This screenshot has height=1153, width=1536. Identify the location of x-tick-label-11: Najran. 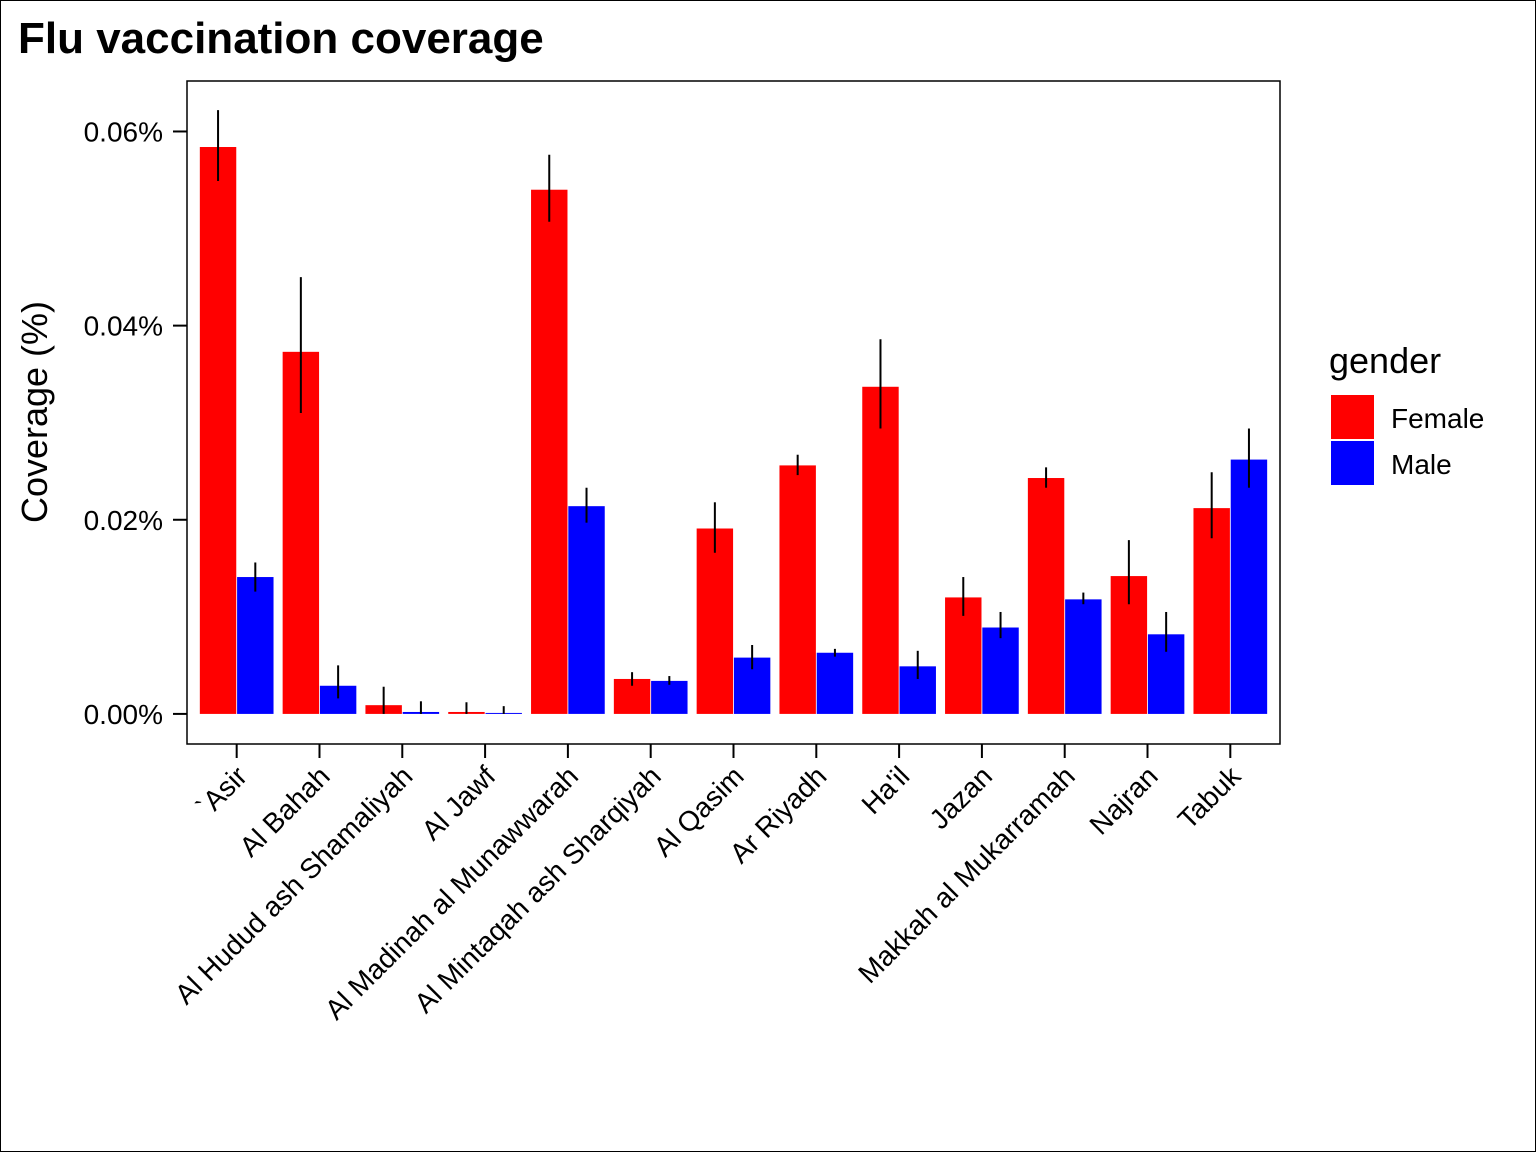
(1123, 800).